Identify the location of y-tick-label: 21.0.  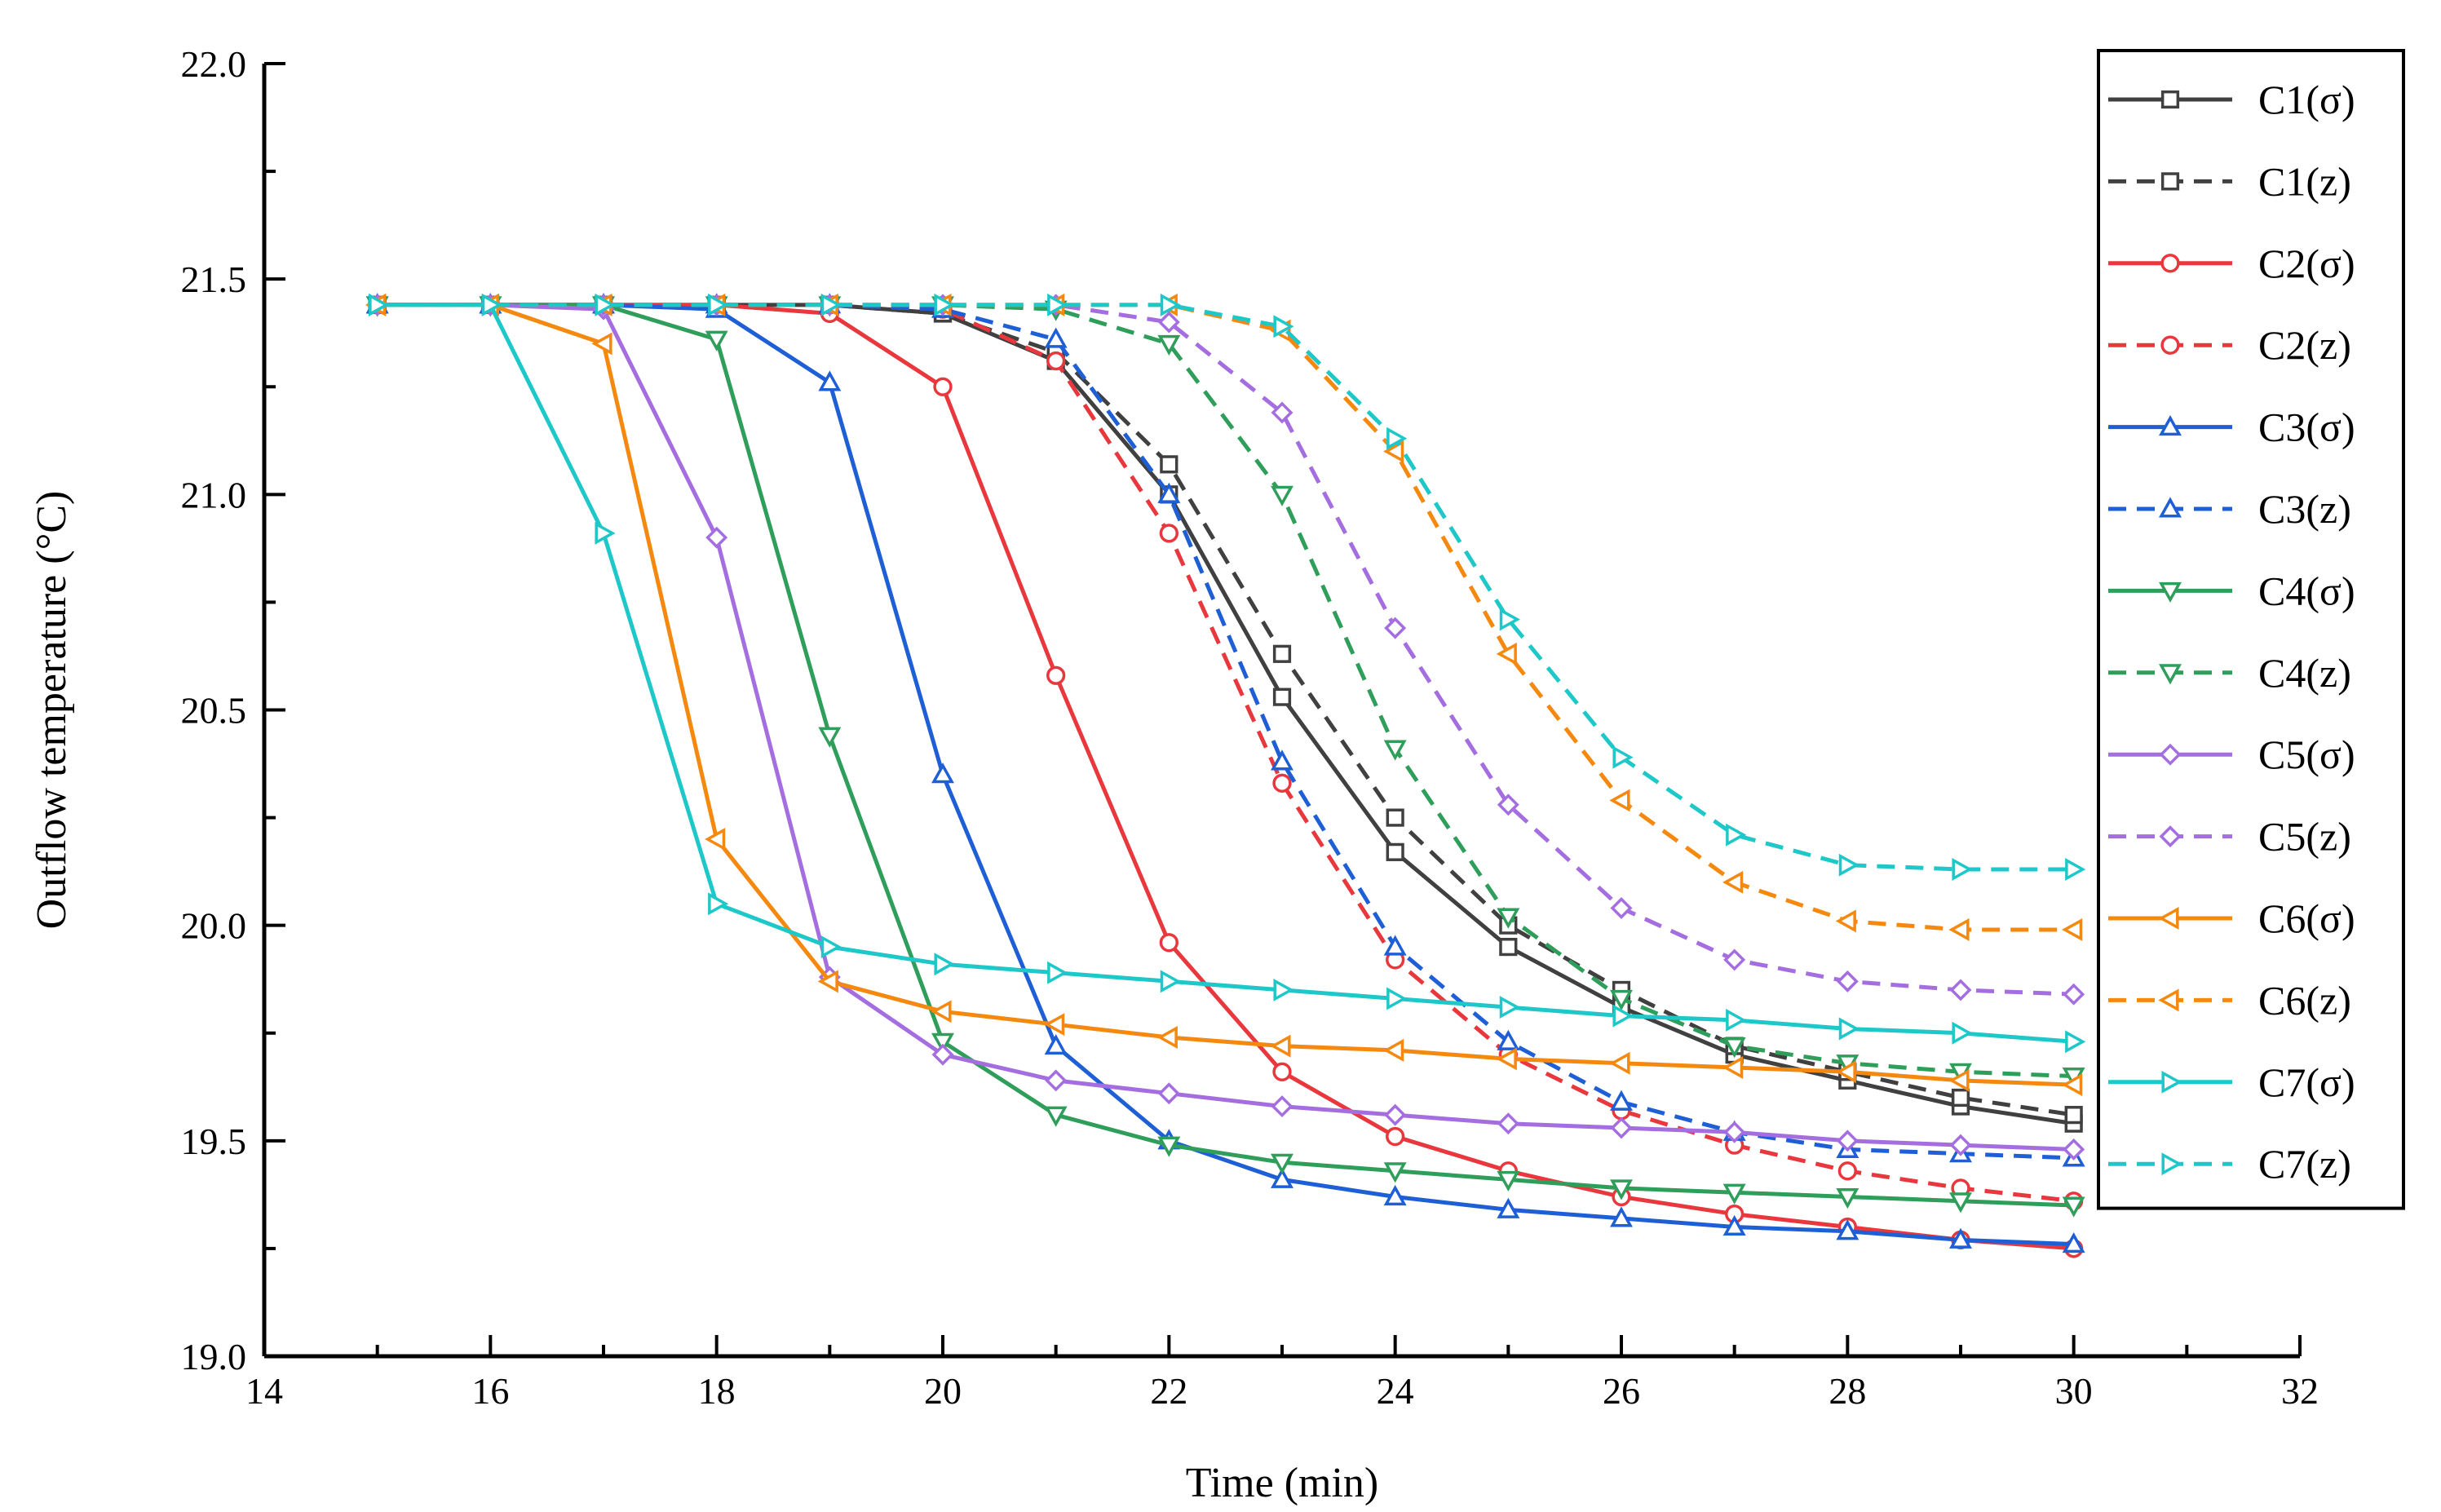
(214, 494).